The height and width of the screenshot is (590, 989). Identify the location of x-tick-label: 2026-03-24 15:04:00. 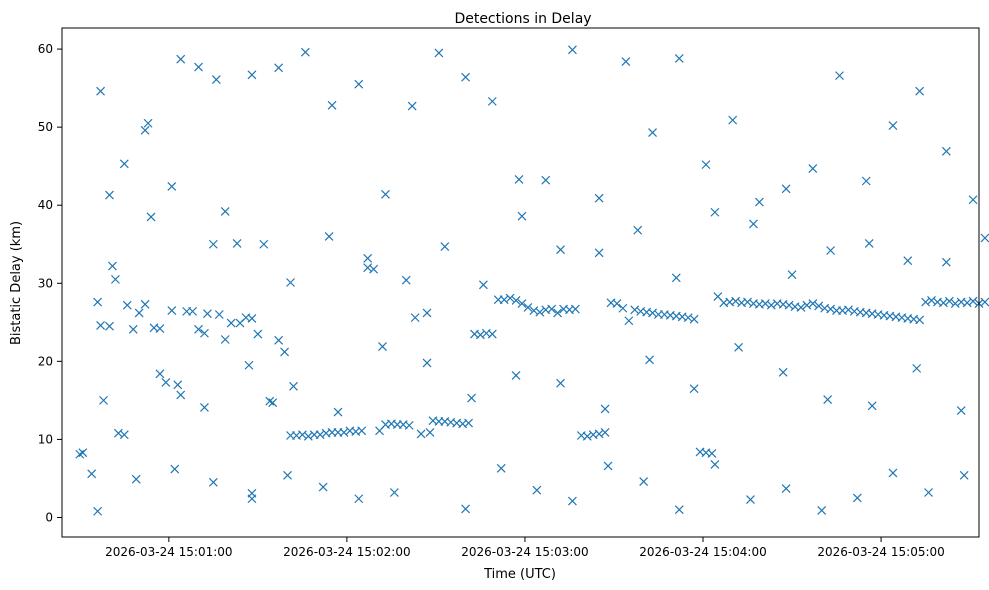
(702, 552).